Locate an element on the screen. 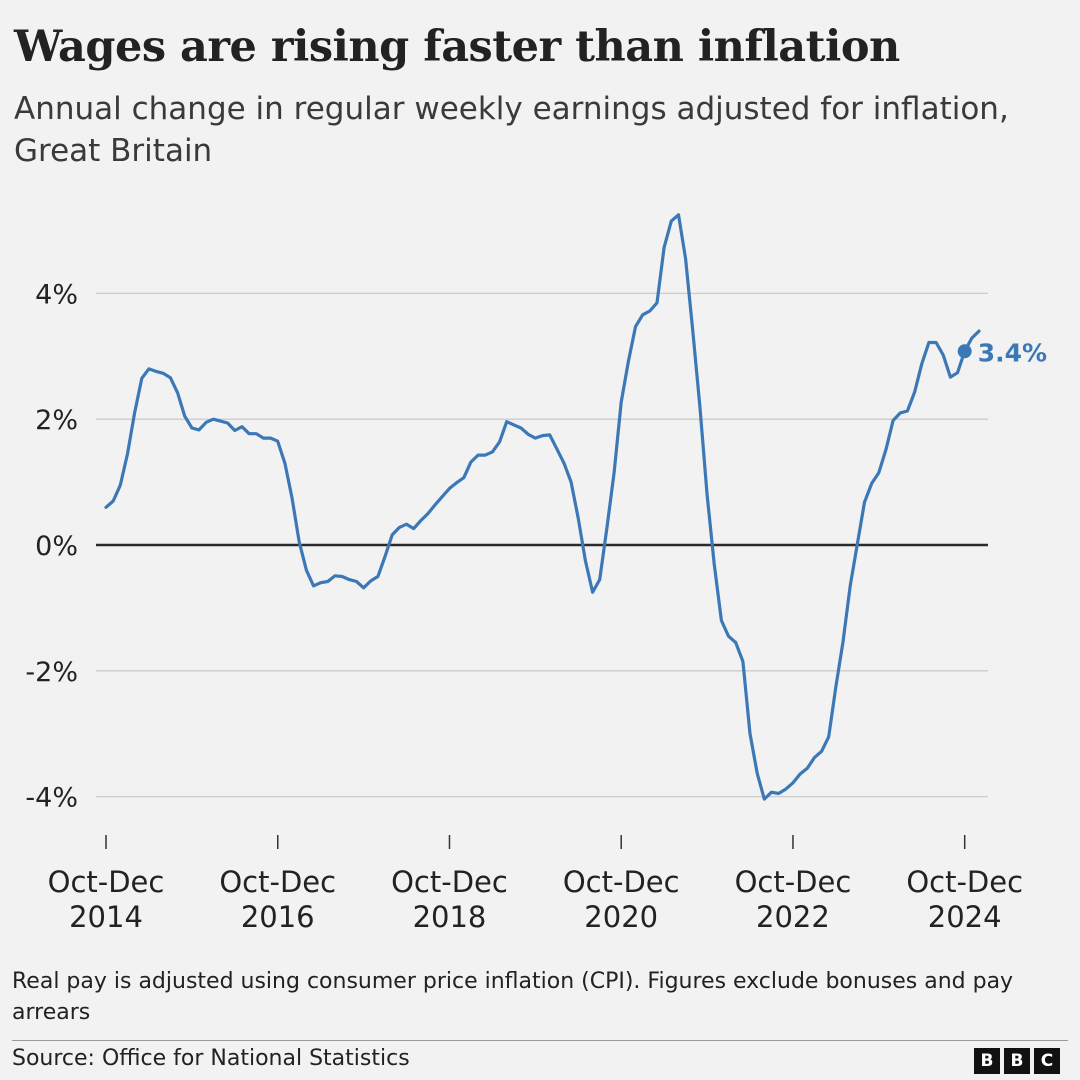 This screenshot has width=1080, height=1080. y-tick-label: 0% is located at coordinates (56, 546).